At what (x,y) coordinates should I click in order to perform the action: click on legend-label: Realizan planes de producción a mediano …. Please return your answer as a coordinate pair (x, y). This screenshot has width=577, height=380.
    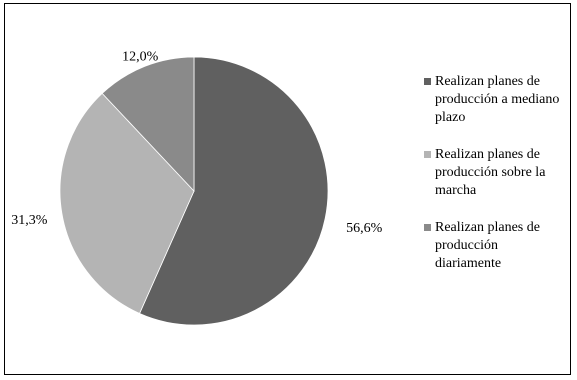
    Looking at the image, I should click on (497, 99).